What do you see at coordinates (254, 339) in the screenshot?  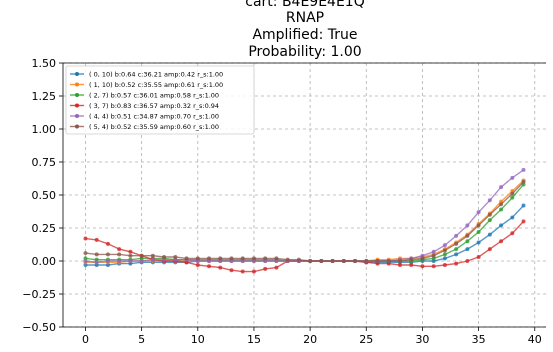 I see `x-tick-label: 15` at bounding box center [254, 339].